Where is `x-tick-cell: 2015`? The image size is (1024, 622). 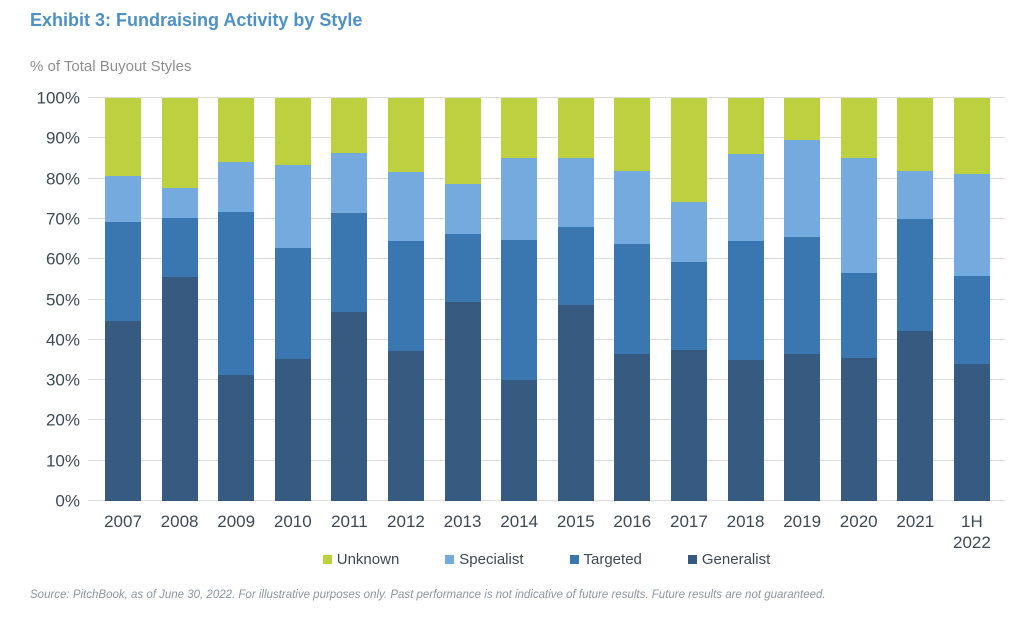
x-tick-cell: 2015 is located at coordinates (575, 521).